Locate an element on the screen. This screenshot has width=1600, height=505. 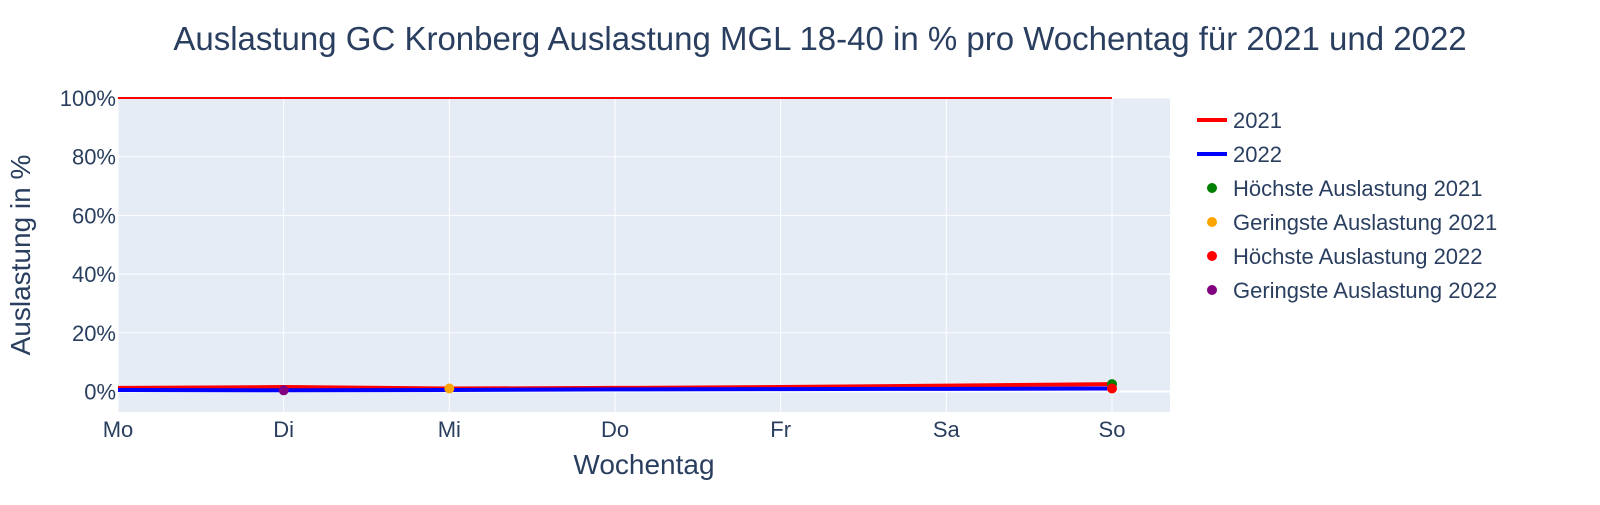
y-tick-label: 0% is located at coordinates (100, 391).